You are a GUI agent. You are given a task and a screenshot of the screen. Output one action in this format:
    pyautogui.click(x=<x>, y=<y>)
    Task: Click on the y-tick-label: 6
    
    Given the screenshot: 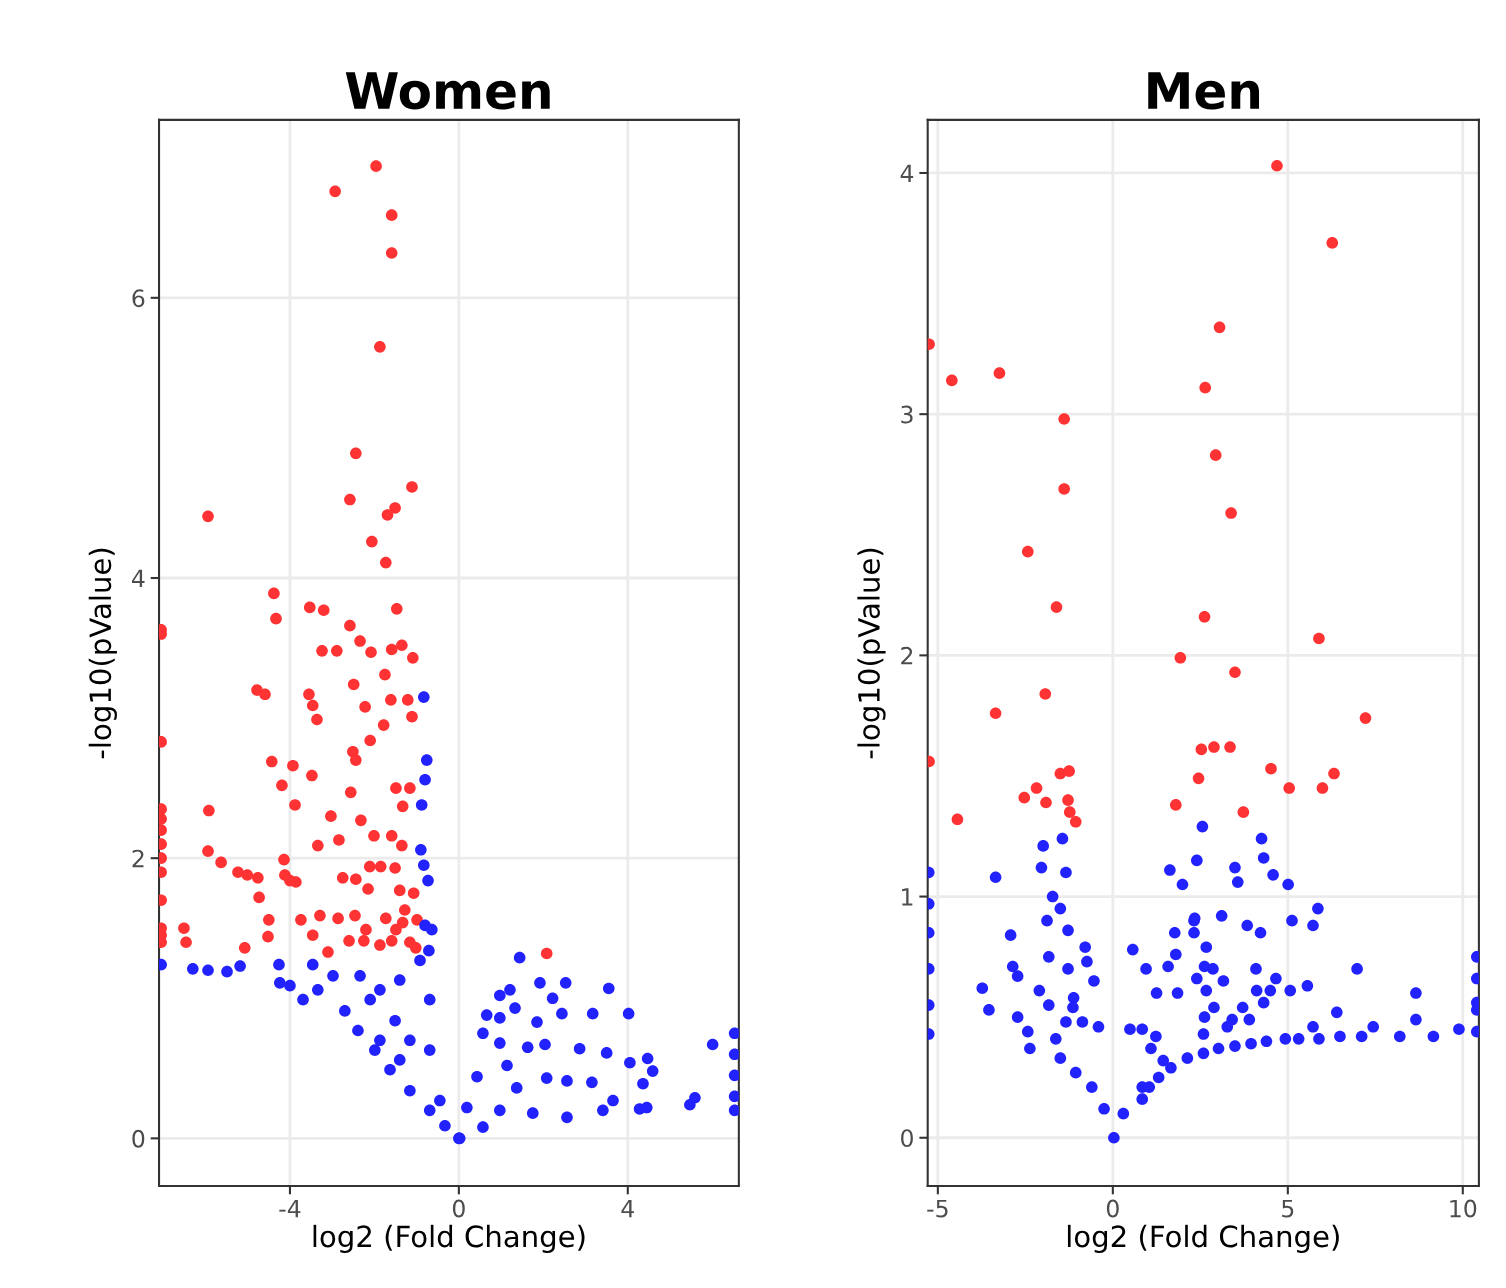 What is the action you would take?
    pyautogui.click(x=138, y=298)
    